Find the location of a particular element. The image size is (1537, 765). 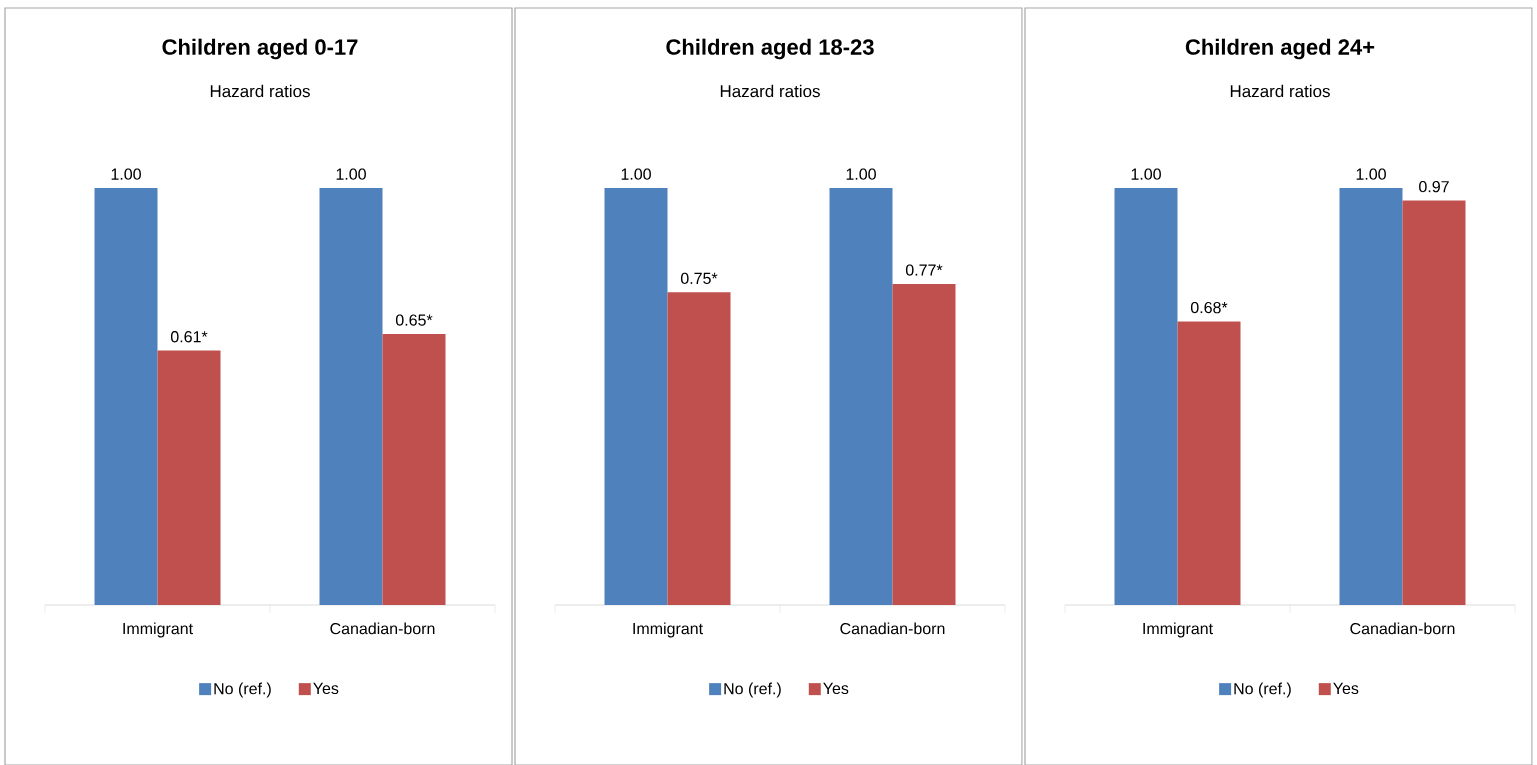

chart-title: Children aged 18-23 is located at coordinates (770, 49).